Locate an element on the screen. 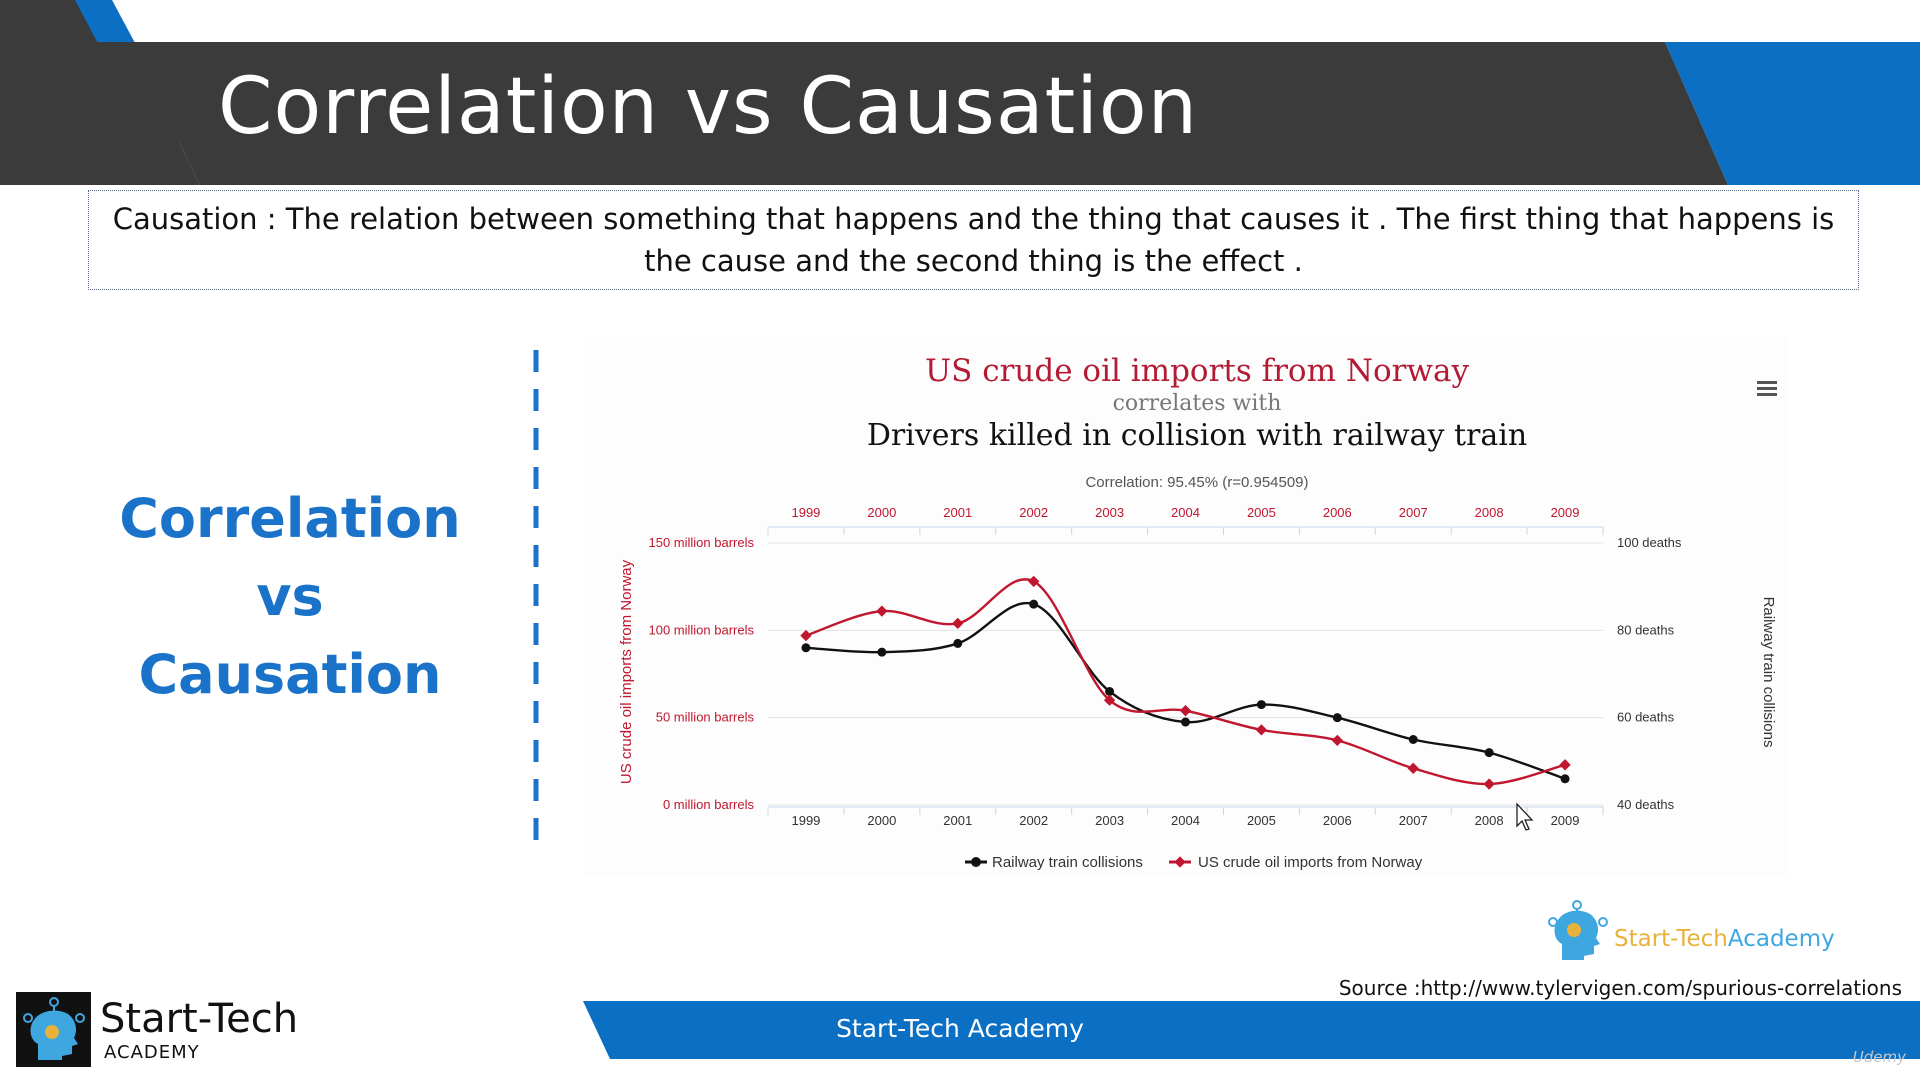 This screenshot has width=1920, height=1080. logo-head-icon is located at coordinates (54, 1028).